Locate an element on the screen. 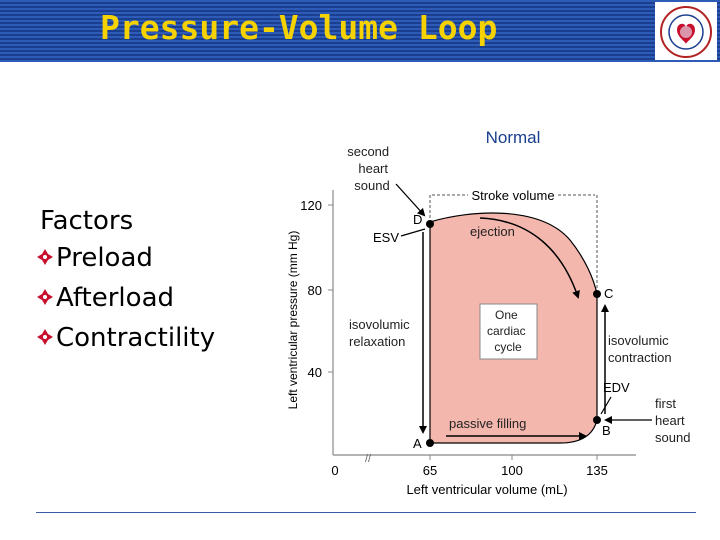  x-tick-label: 100 is located at coordinates (512, 470).